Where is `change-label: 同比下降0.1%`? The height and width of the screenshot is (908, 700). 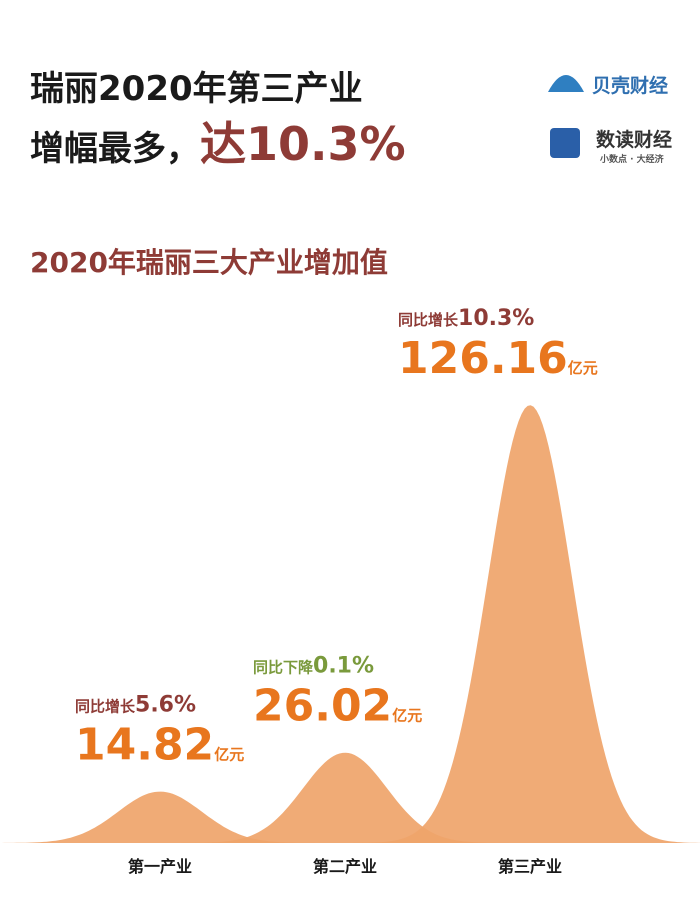 change-label: 同比下降0.1% is located at coordinates (313, 666).